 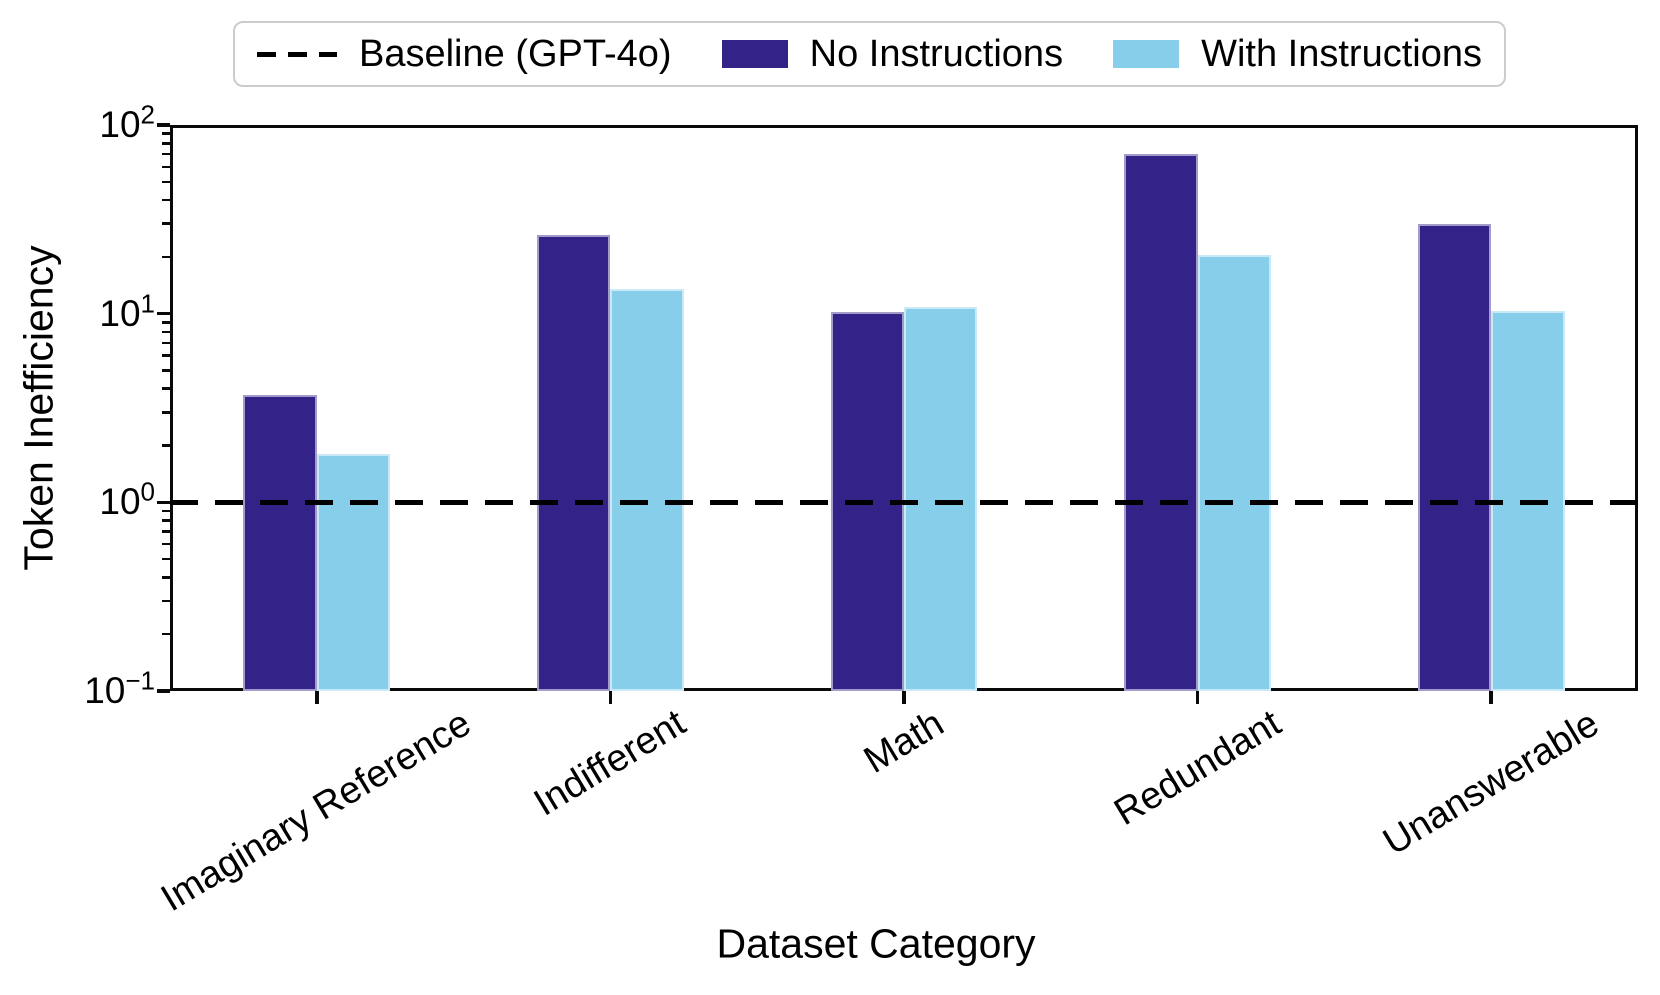 What do you see at coordinates (127, 311) in the screenshot?
I see `y-tick-label: 10¹` at bounding box center [127, 311].